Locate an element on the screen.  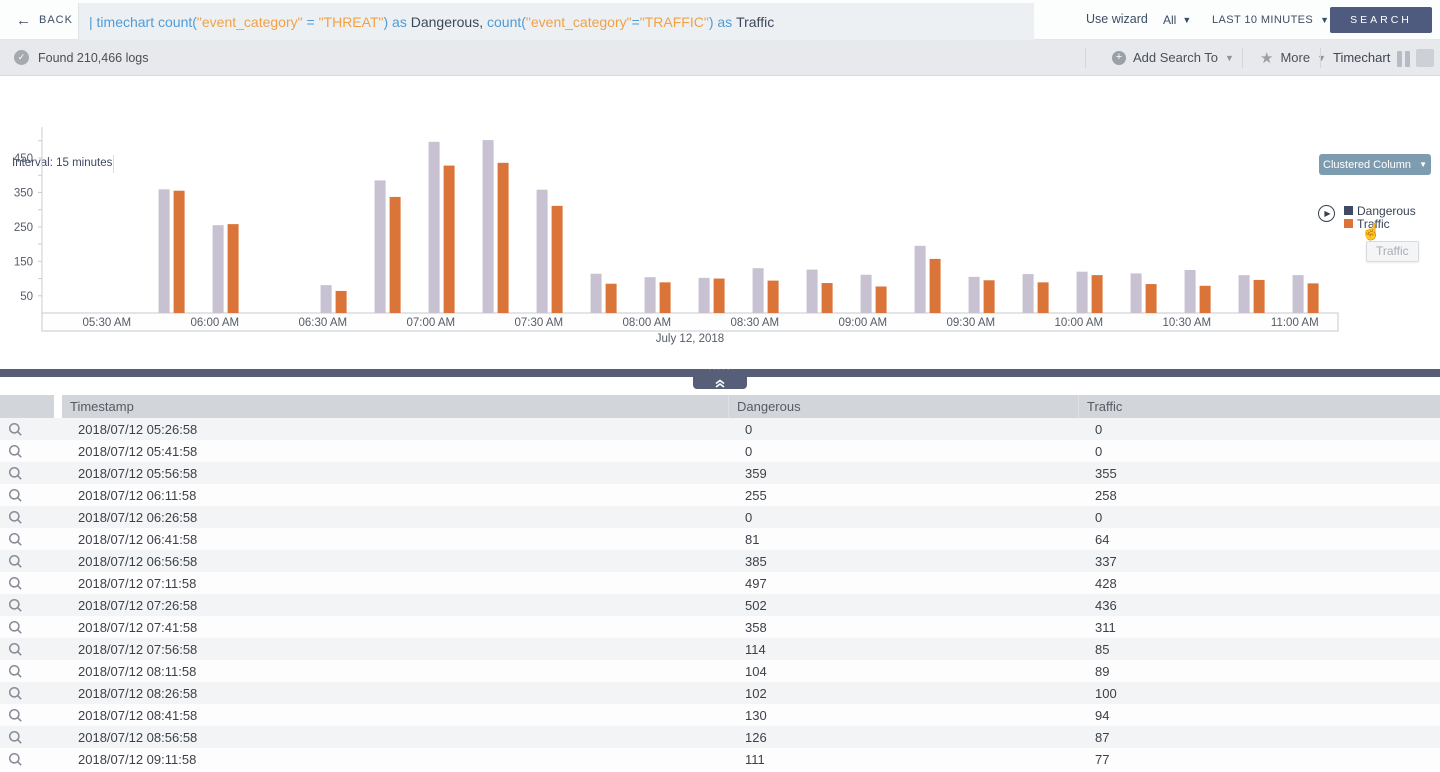
plus-circle-icon: + is located at coordinates (1119, 57).